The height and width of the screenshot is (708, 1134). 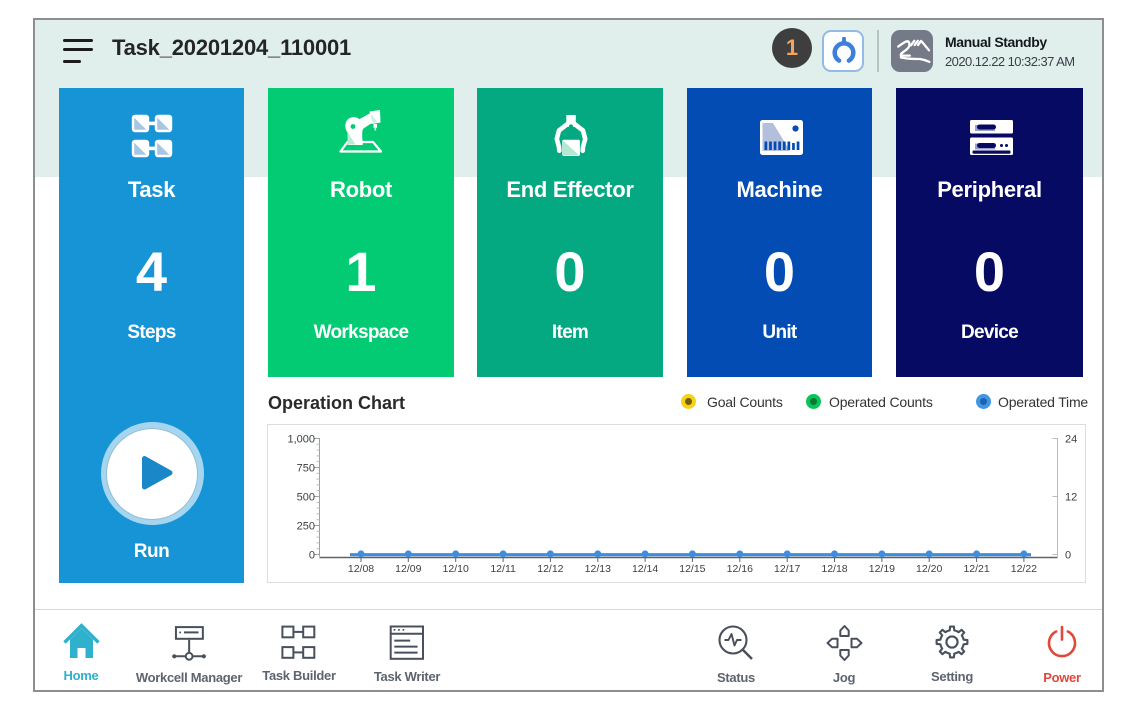 I want to click on svg-text: 12/11, so click(x=503, y=569).